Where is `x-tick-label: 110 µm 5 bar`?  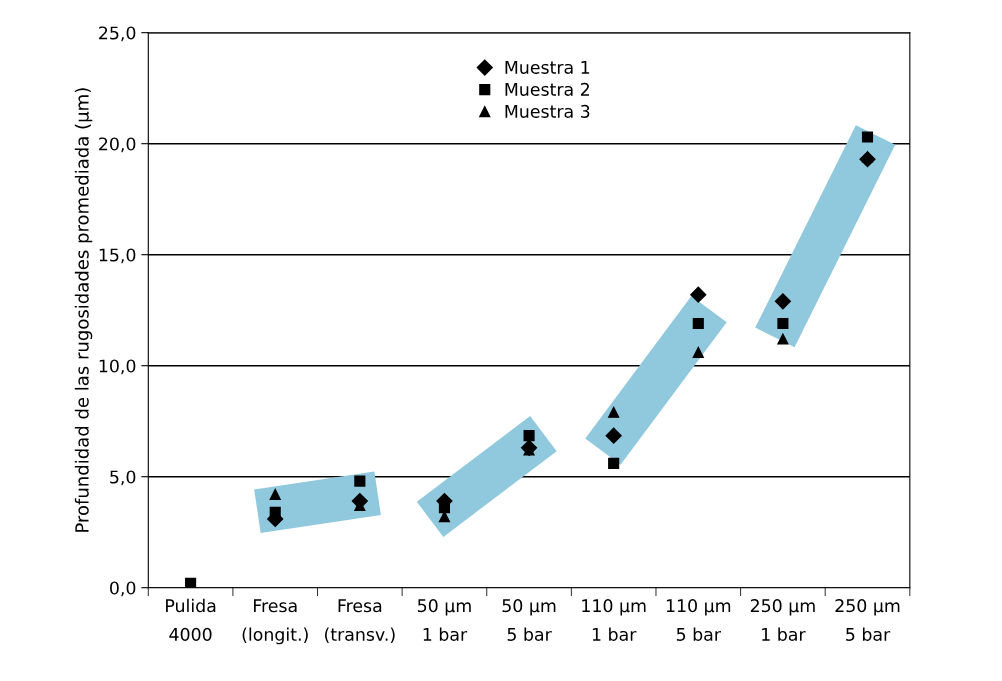 x-tick-label: 110 µm 5 bar is located at coordinates (698, 620).